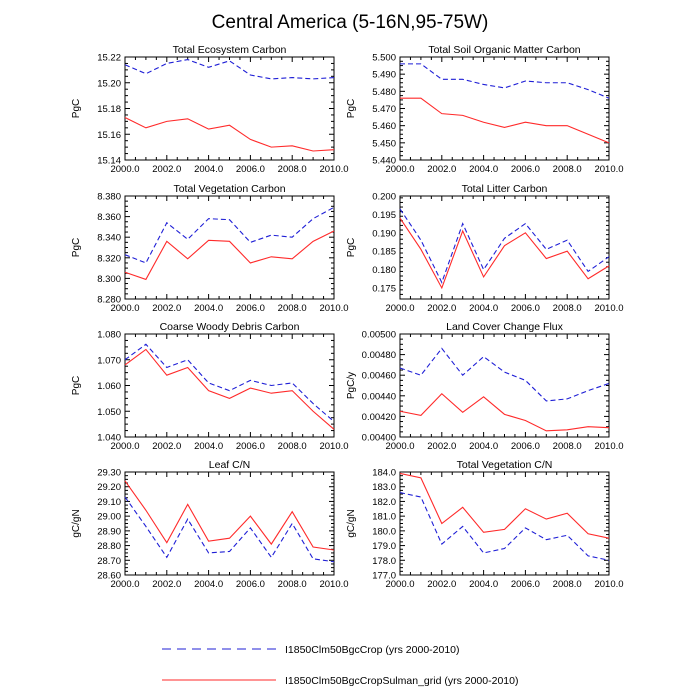 The image size is (700, 700). Describe the element at coordinates (109, 531) in the screenshot. I see `y-tick-label: 28.90` at that location.